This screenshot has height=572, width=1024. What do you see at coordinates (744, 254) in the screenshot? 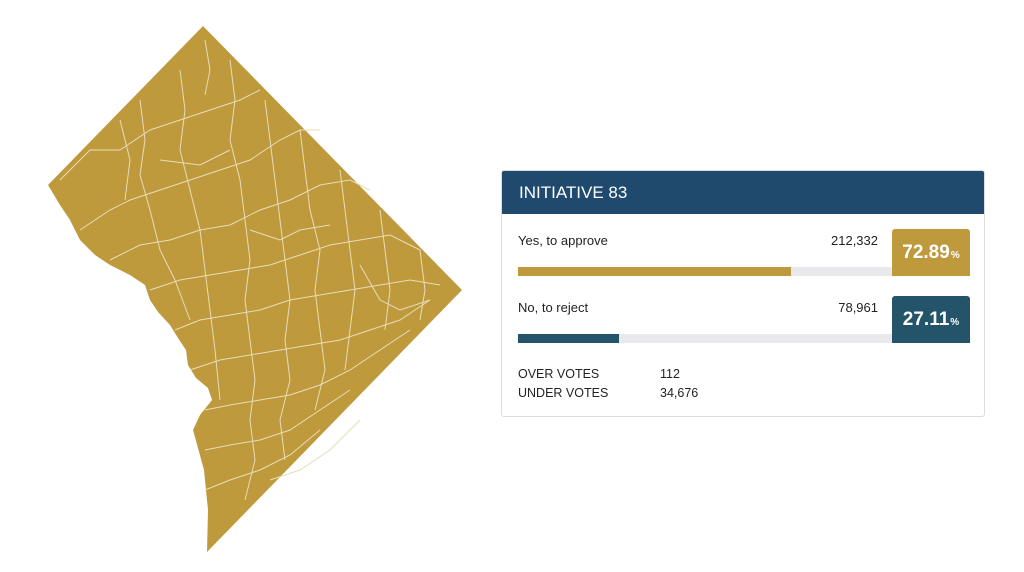
I see `option-row-yes: Yes, to approve 212,332 72.89%` at bounding box center [744, 254].